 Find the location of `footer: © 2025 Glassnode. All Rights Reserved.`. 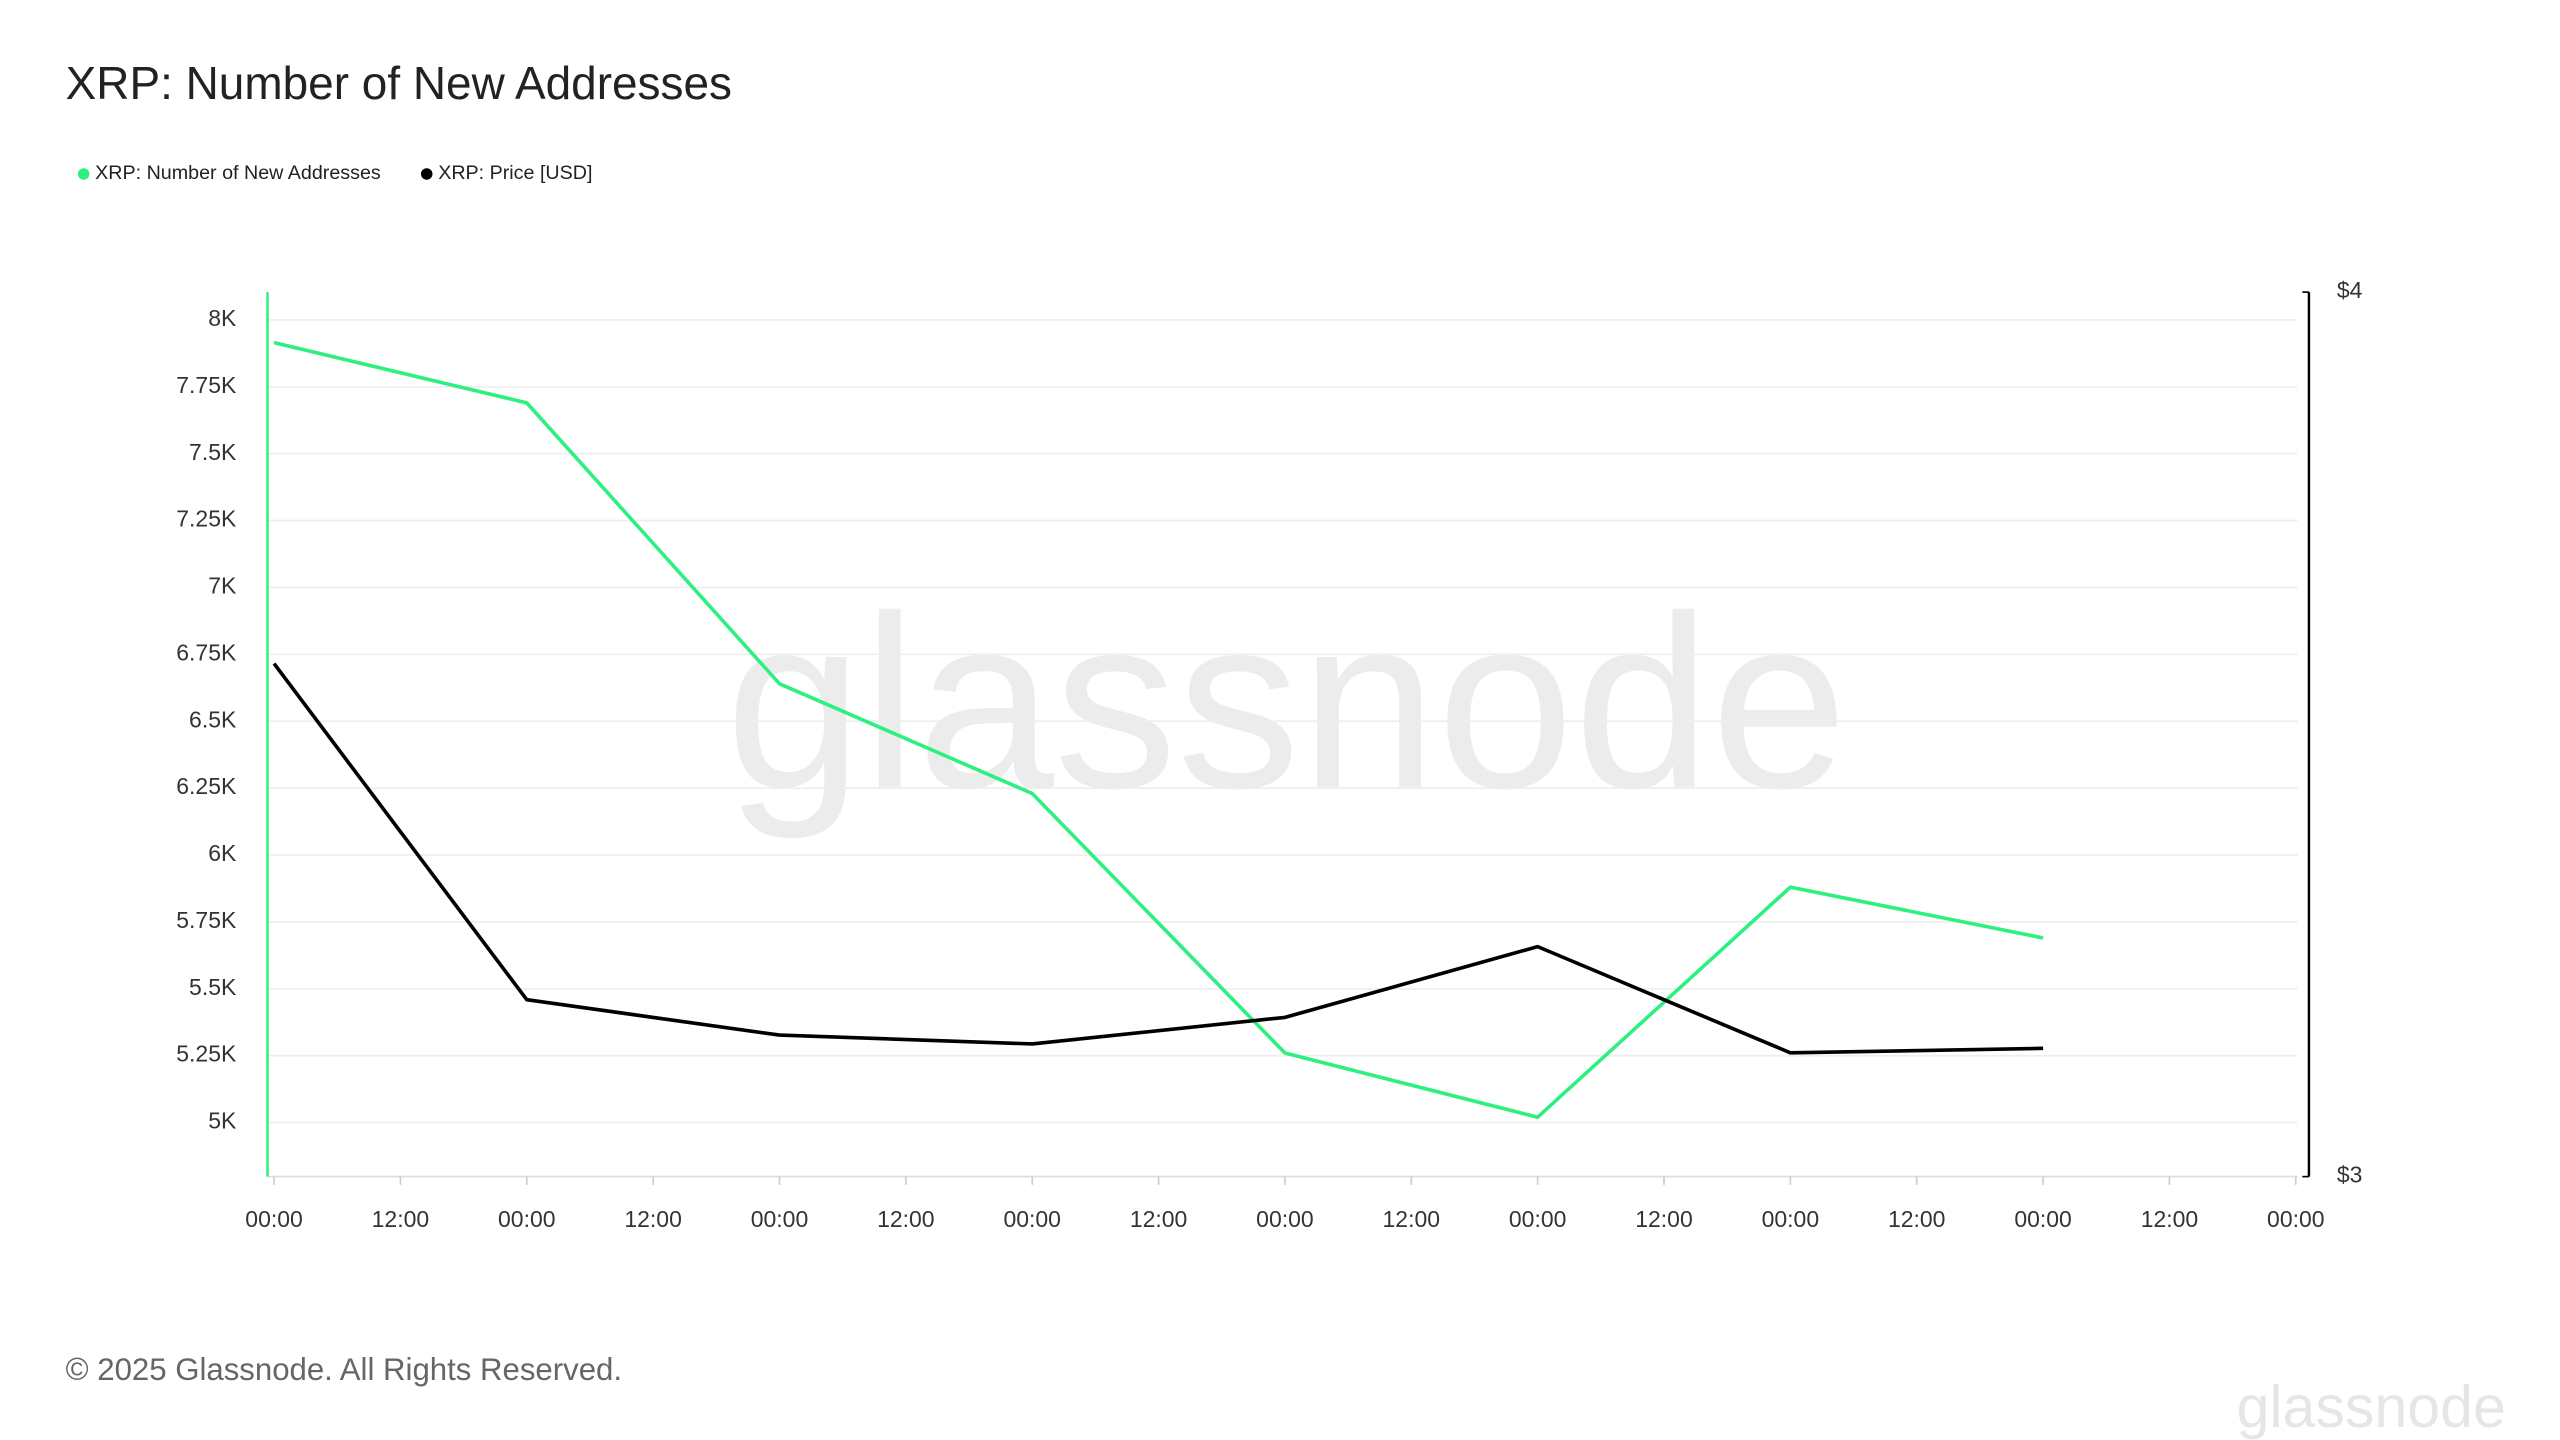

footer: © 2025 Glassnode. All Rights Reserved. is located at coordinates (344, 1369).